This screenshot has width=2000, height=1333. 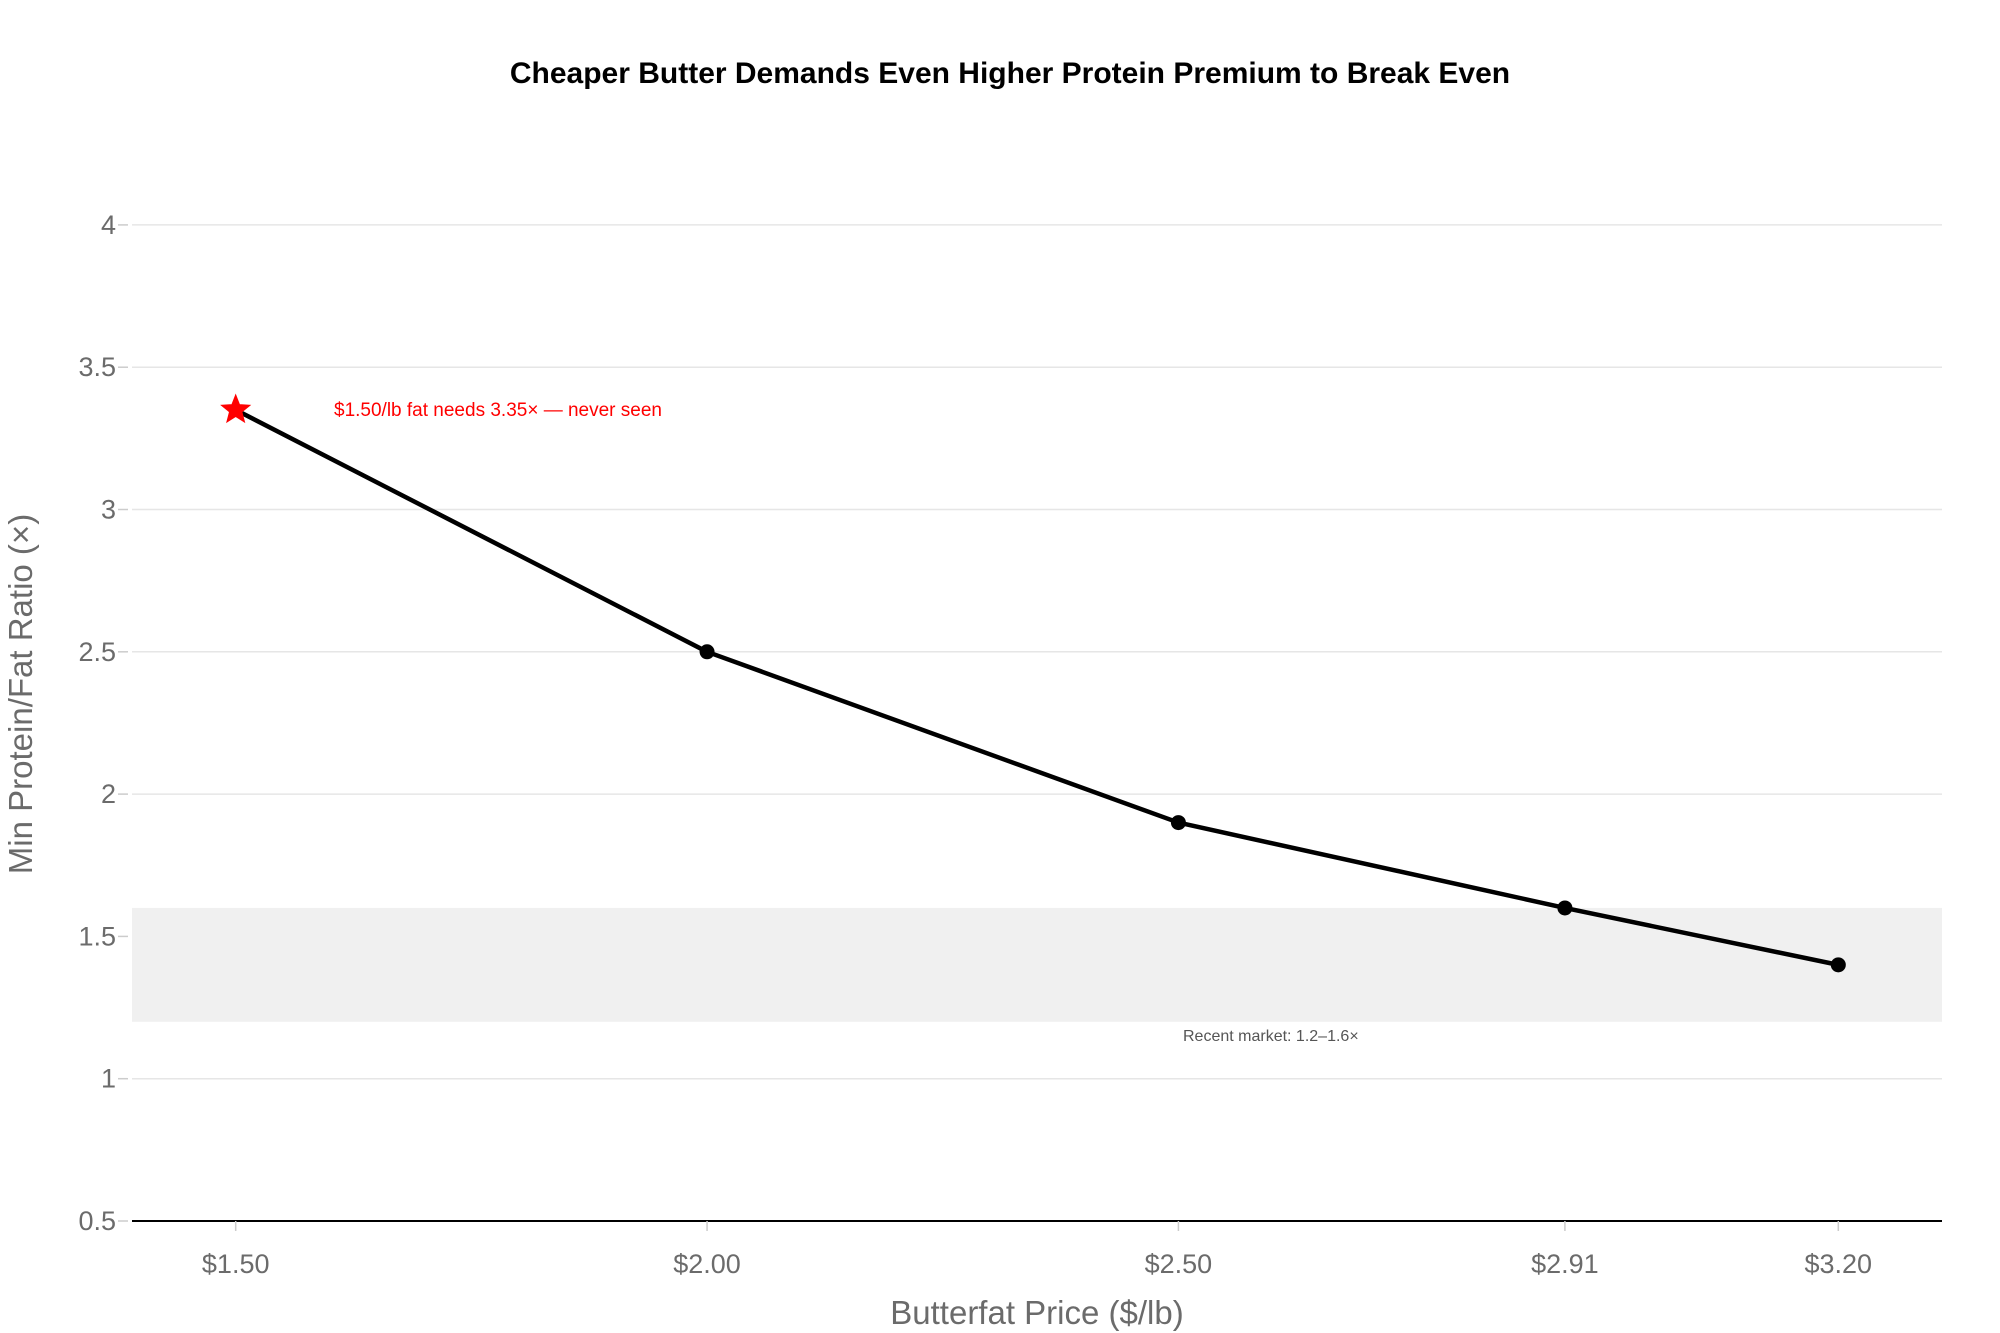 What do you see at coordinates (20, 694) in the screenshot?
I see `y-axis-label: Min Protein/Fat Ratio (×)` at bounding box center [20, 694].